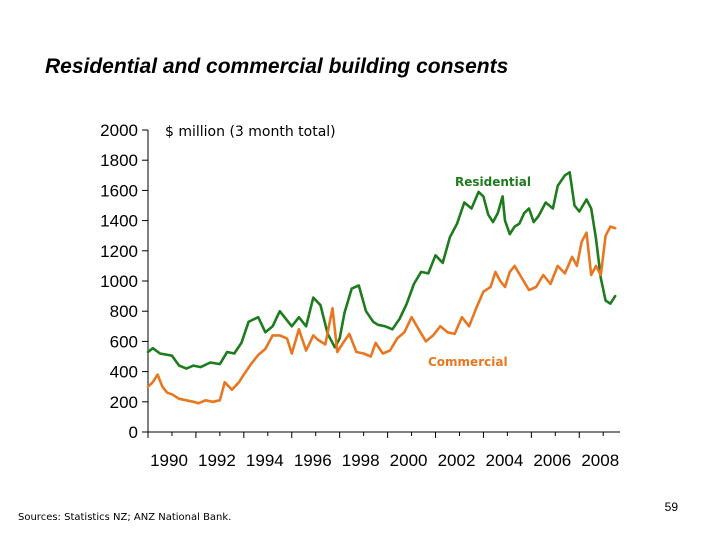 Image resolution: width=720 pixels, height=540 pixels. What do you see at coordinates (457, 460) in the screenshot?
I see `x-tick-label: 2002` at bounding box center [457, 460].